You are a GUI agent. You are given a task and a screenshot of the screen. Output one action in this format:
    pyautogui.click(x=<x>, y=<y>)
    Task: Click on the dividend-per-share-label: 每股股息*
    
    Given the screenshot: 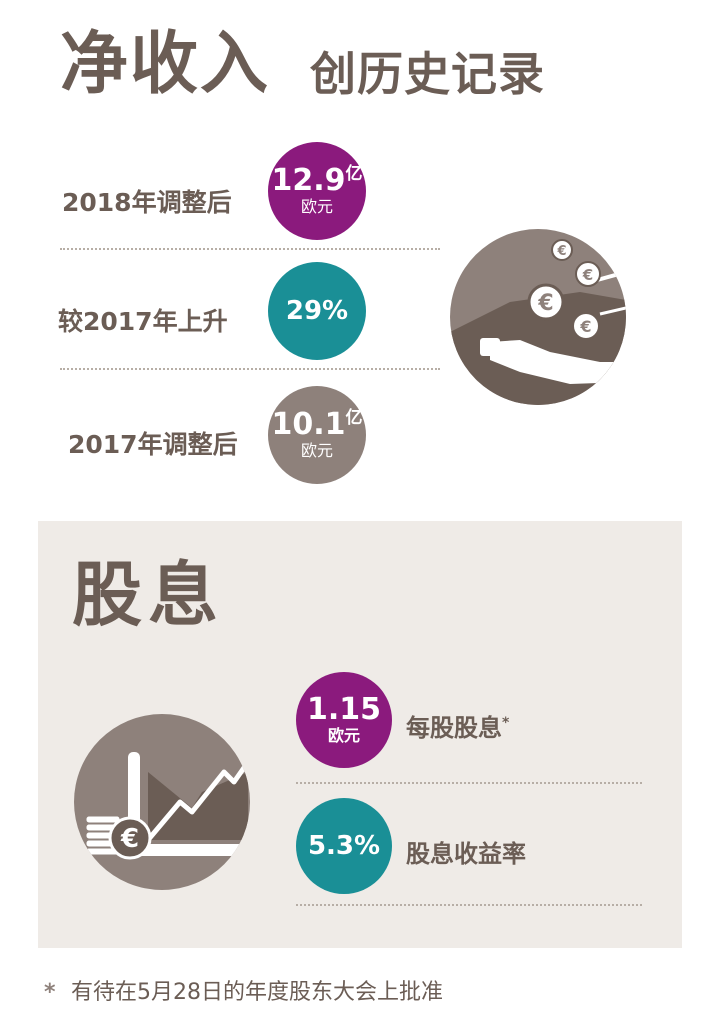 What is the action you would take?
    pyautogui.click(x=457, y=725)
    